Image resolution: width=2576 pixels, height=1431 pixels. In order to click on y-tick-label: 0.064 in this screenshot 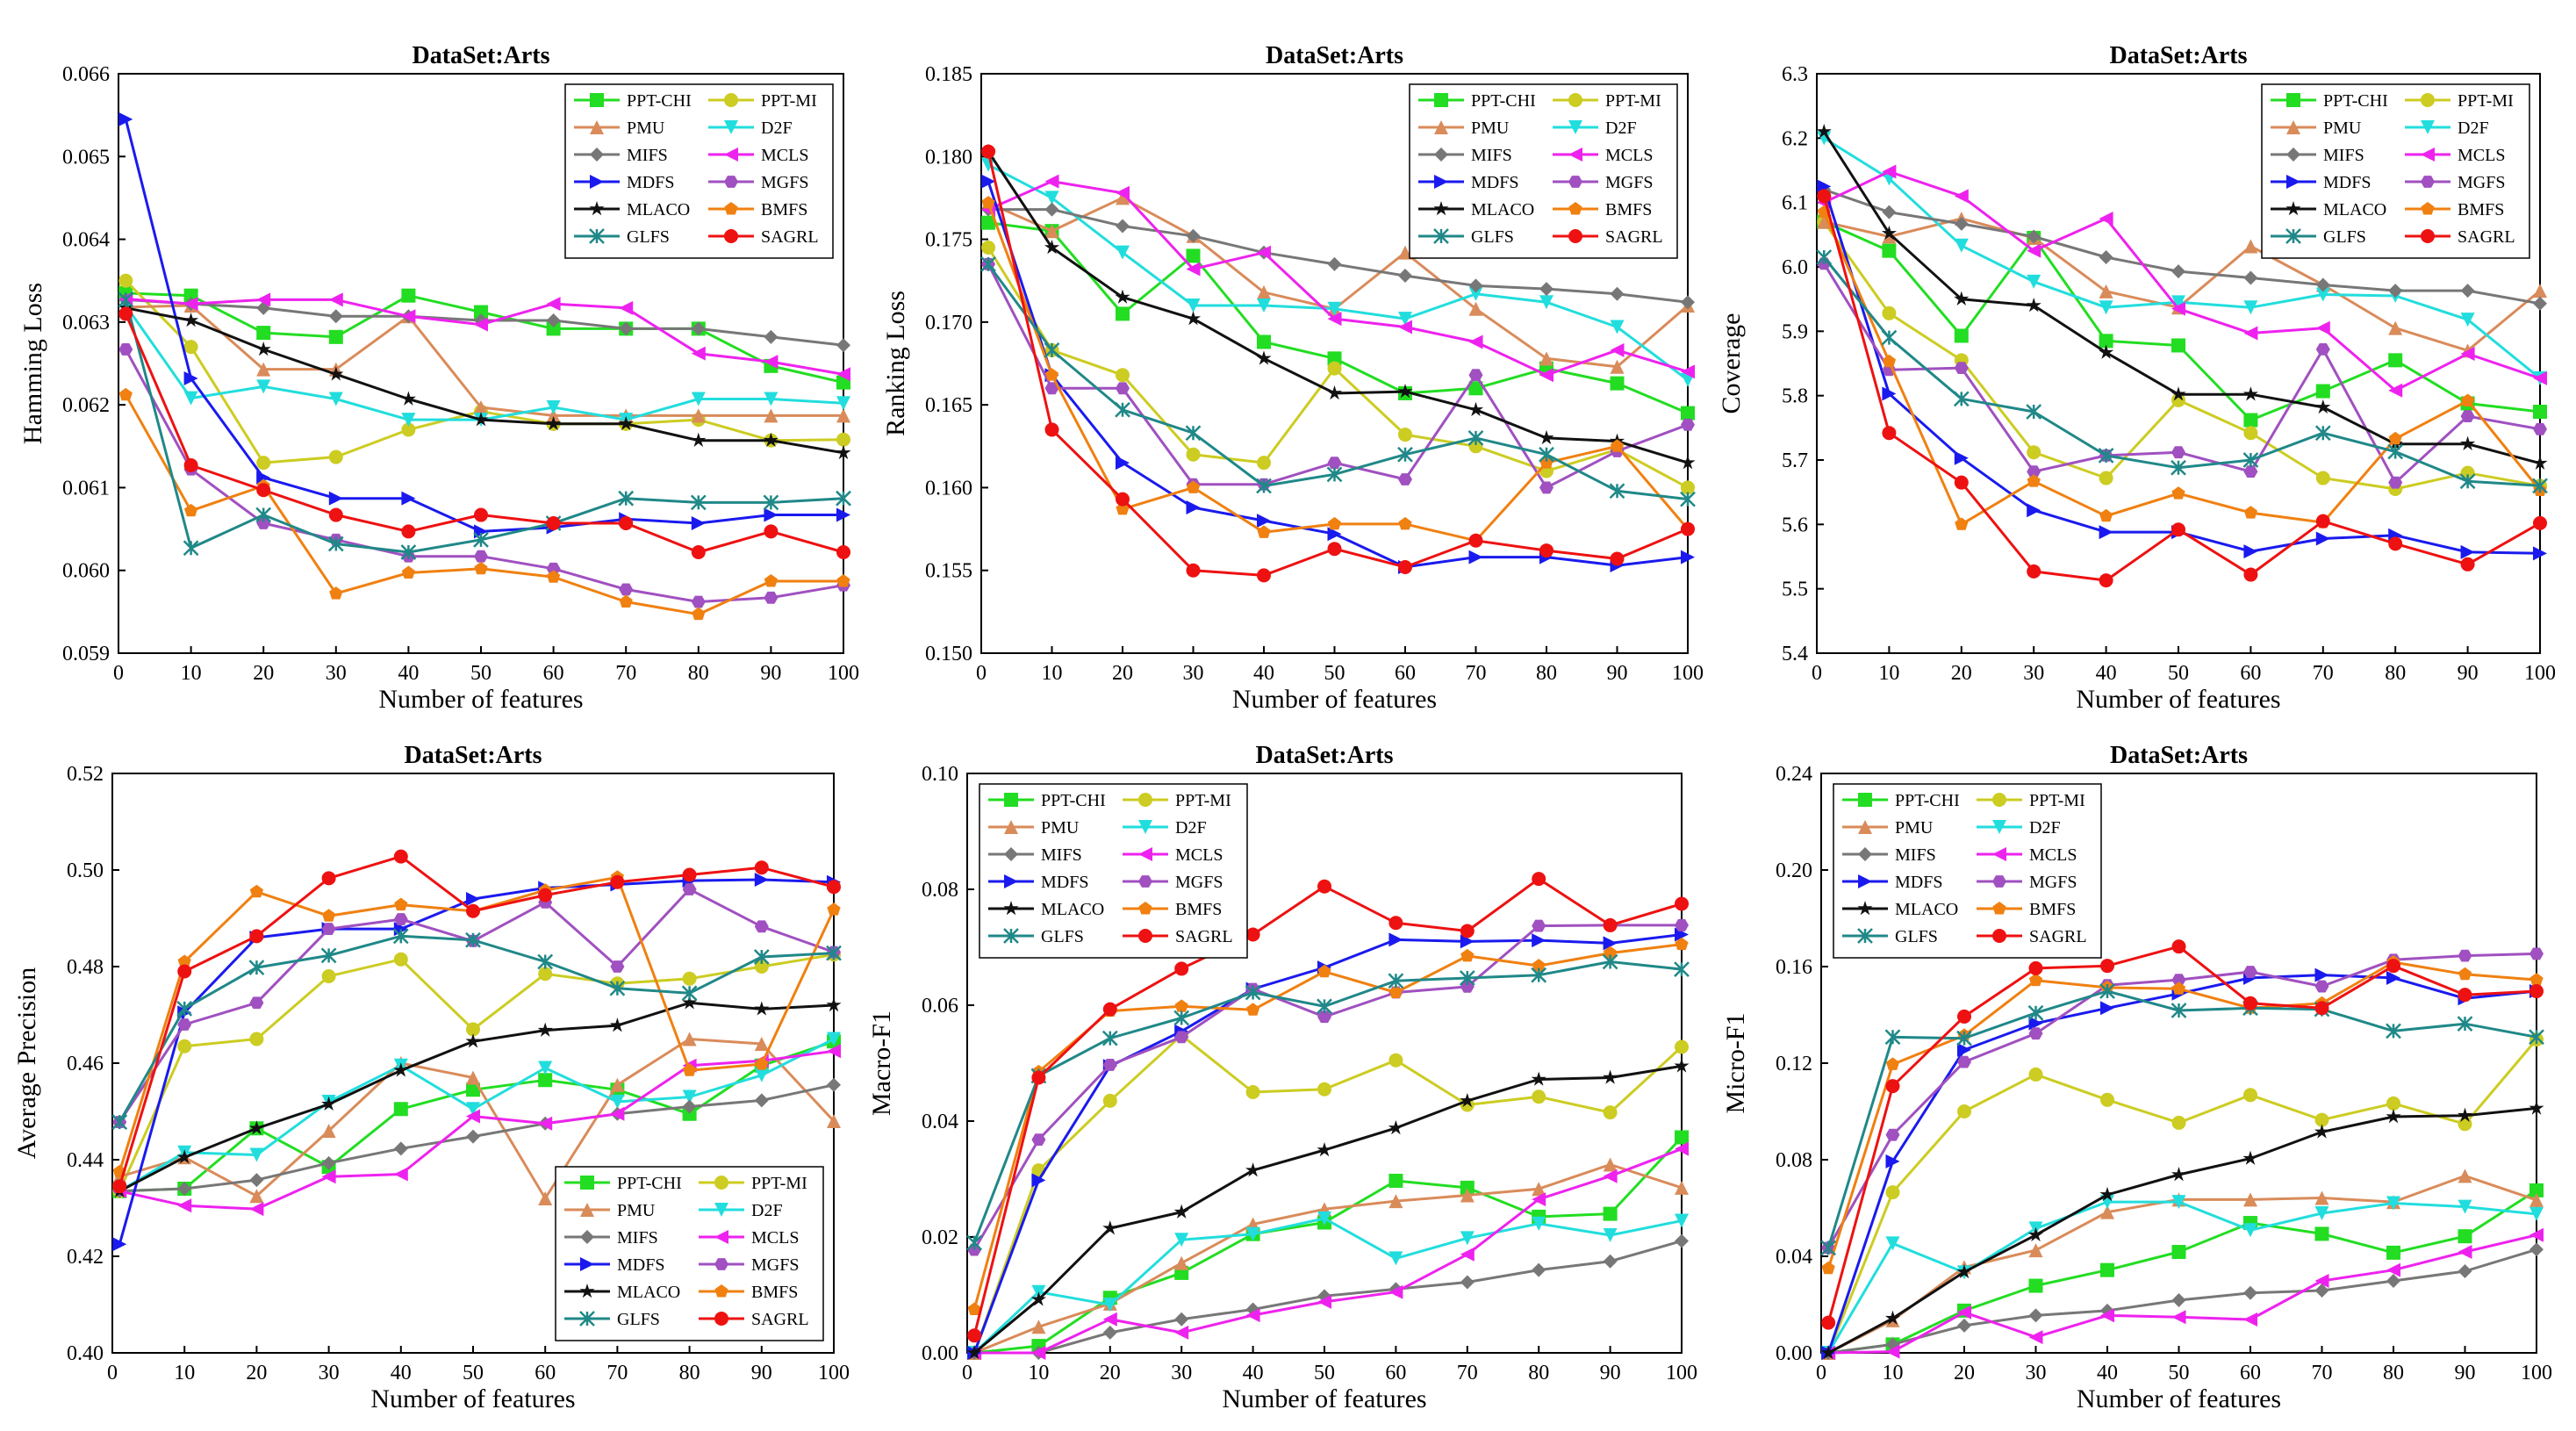, I will do `click(86, 241)`.